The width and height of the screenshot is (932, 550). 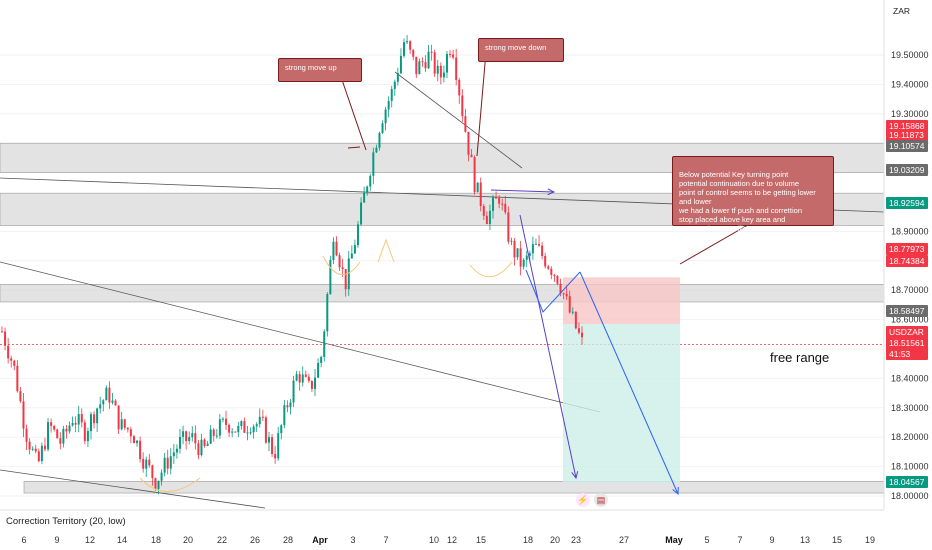 I want to click on note-strong-move-up: strong move up, so click(x=320, y=70).